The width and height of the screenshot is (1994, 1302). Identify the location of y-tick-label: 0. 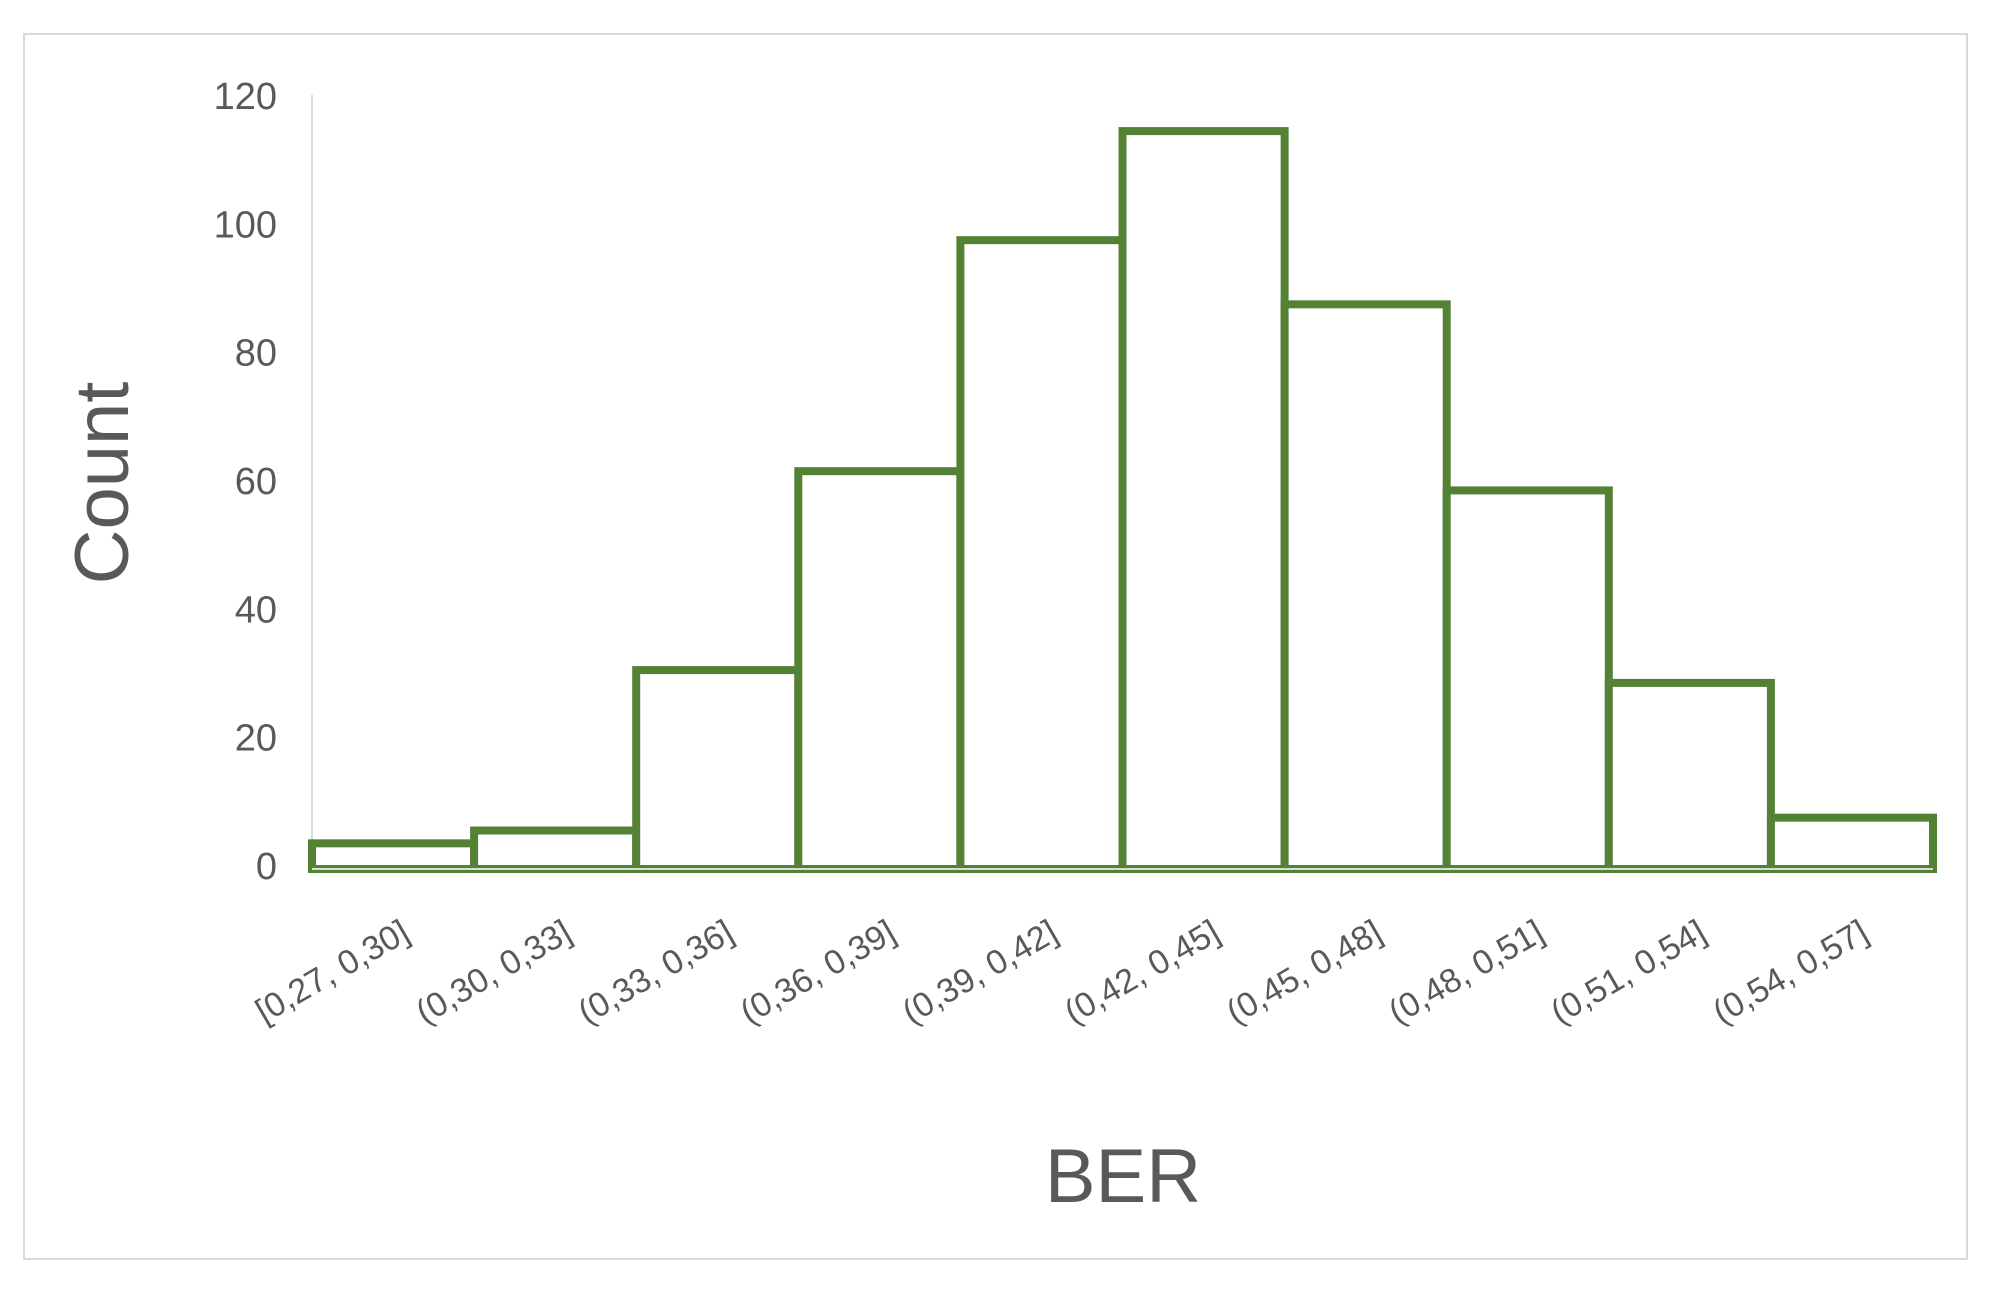
(266, 867).